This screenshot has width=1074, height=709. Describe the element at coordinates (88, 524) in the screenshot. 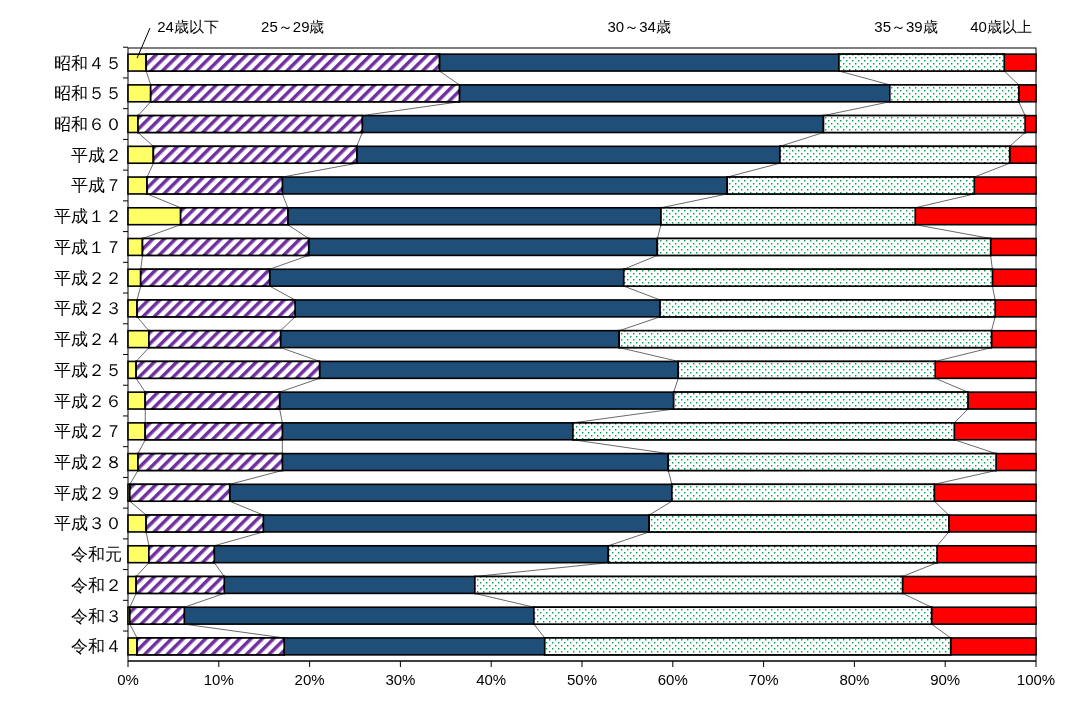

I see `y-tick-label: 平成３０` at that location.